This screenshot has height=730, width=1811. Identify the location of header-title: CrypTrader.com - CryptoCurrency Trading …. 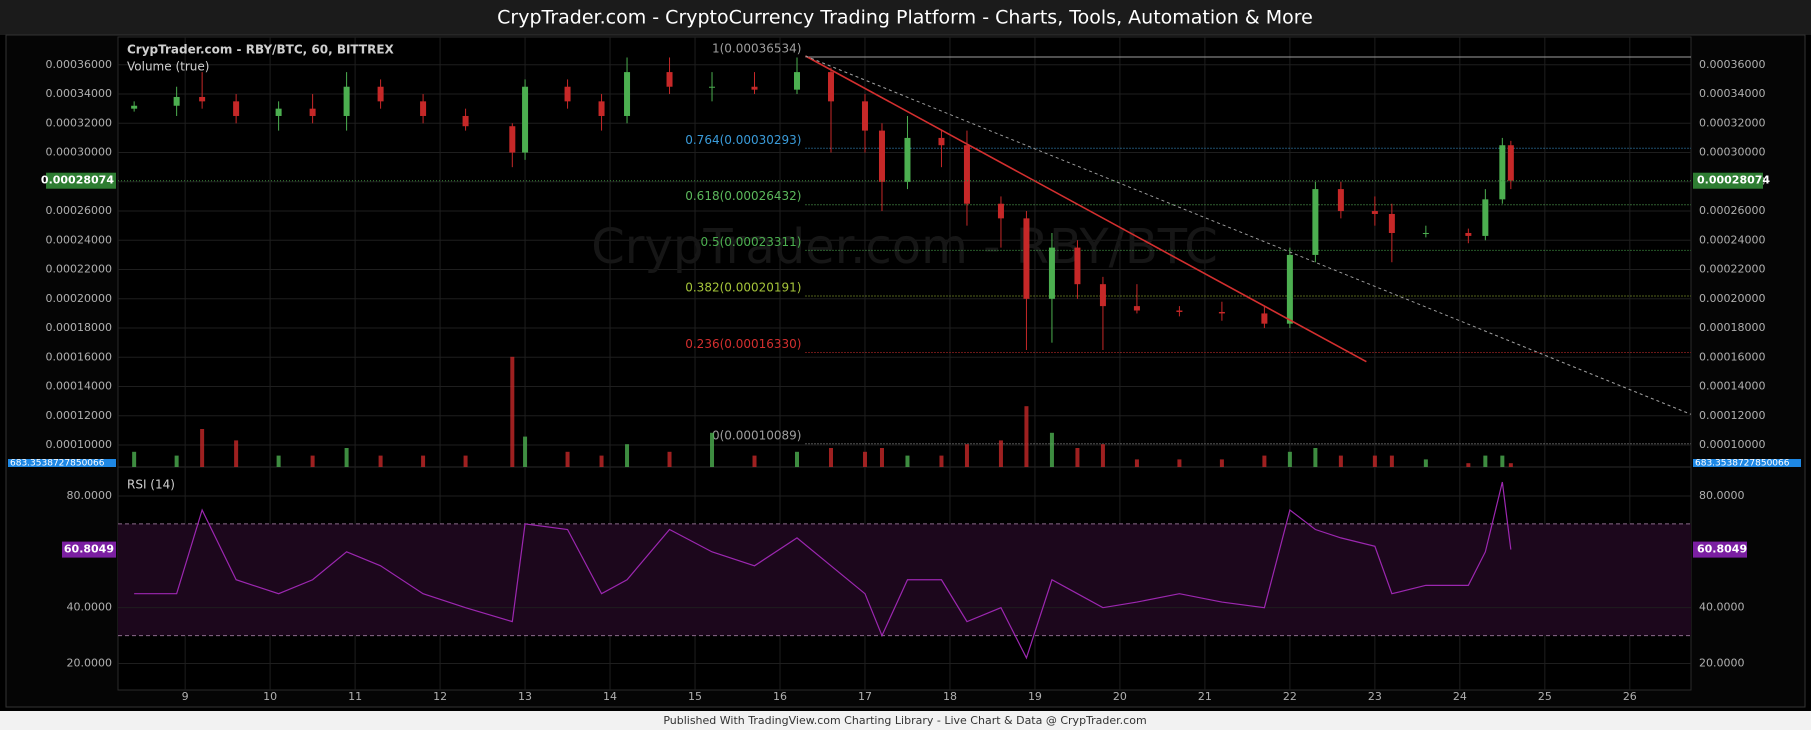
(905, 18).